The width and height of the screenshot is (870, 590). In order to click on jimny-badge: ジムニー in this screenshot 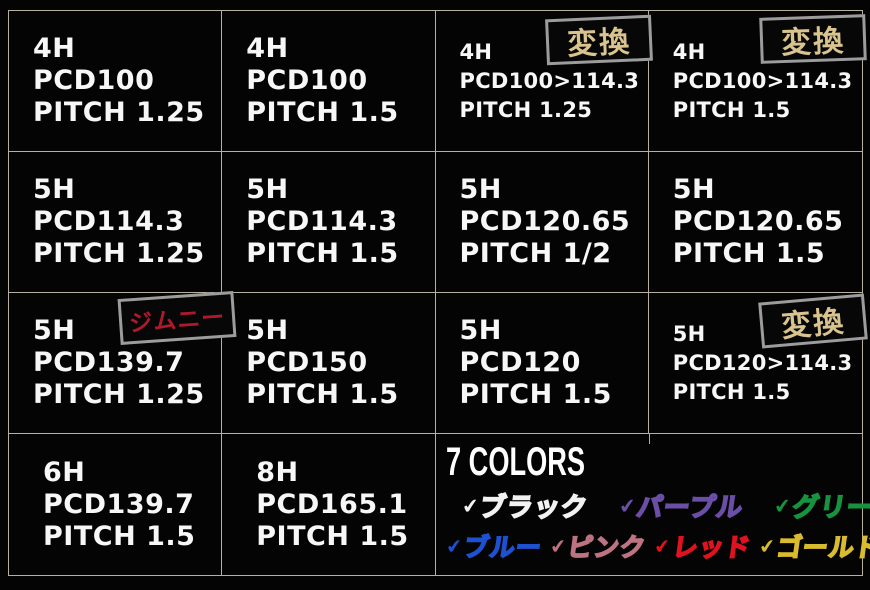, I will do `click(177, 318)`.